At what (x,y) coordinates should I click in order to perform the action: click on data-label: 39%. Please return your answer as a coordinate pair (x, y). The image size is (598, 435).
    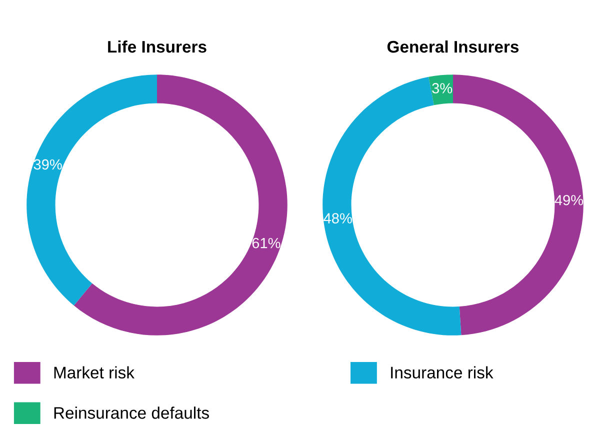
    Looking at the image, I should click on (48, 164).